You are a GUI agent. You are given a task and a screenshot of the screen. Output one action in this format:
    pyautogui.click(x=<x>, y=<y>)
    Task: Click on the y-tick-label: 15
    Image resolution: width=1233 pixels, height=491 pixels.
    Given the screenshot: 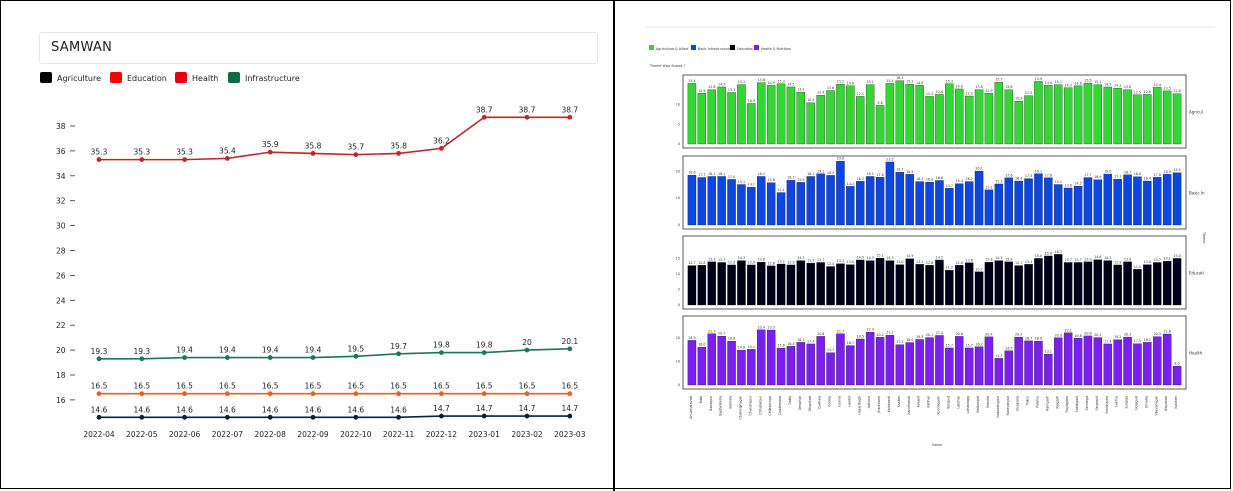 What is the action you would take?
    pyautogui.click(x=678, y=258)
    